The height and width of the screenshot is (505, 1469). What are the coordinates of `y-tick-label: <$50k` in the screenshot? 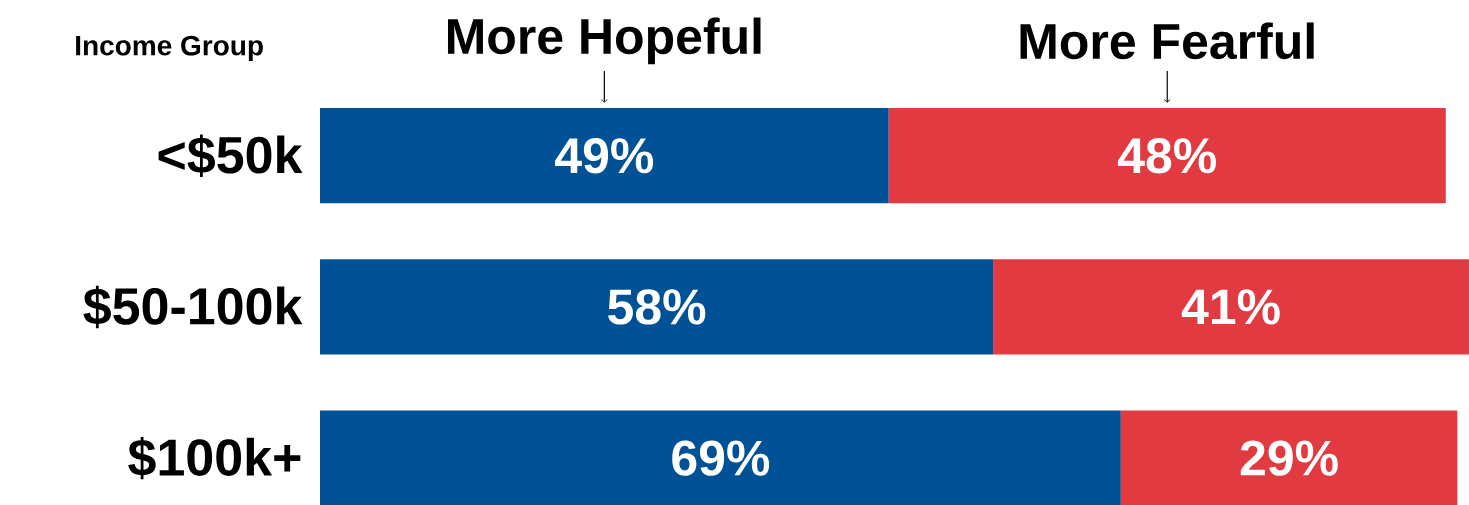 It's located at (230, 155).